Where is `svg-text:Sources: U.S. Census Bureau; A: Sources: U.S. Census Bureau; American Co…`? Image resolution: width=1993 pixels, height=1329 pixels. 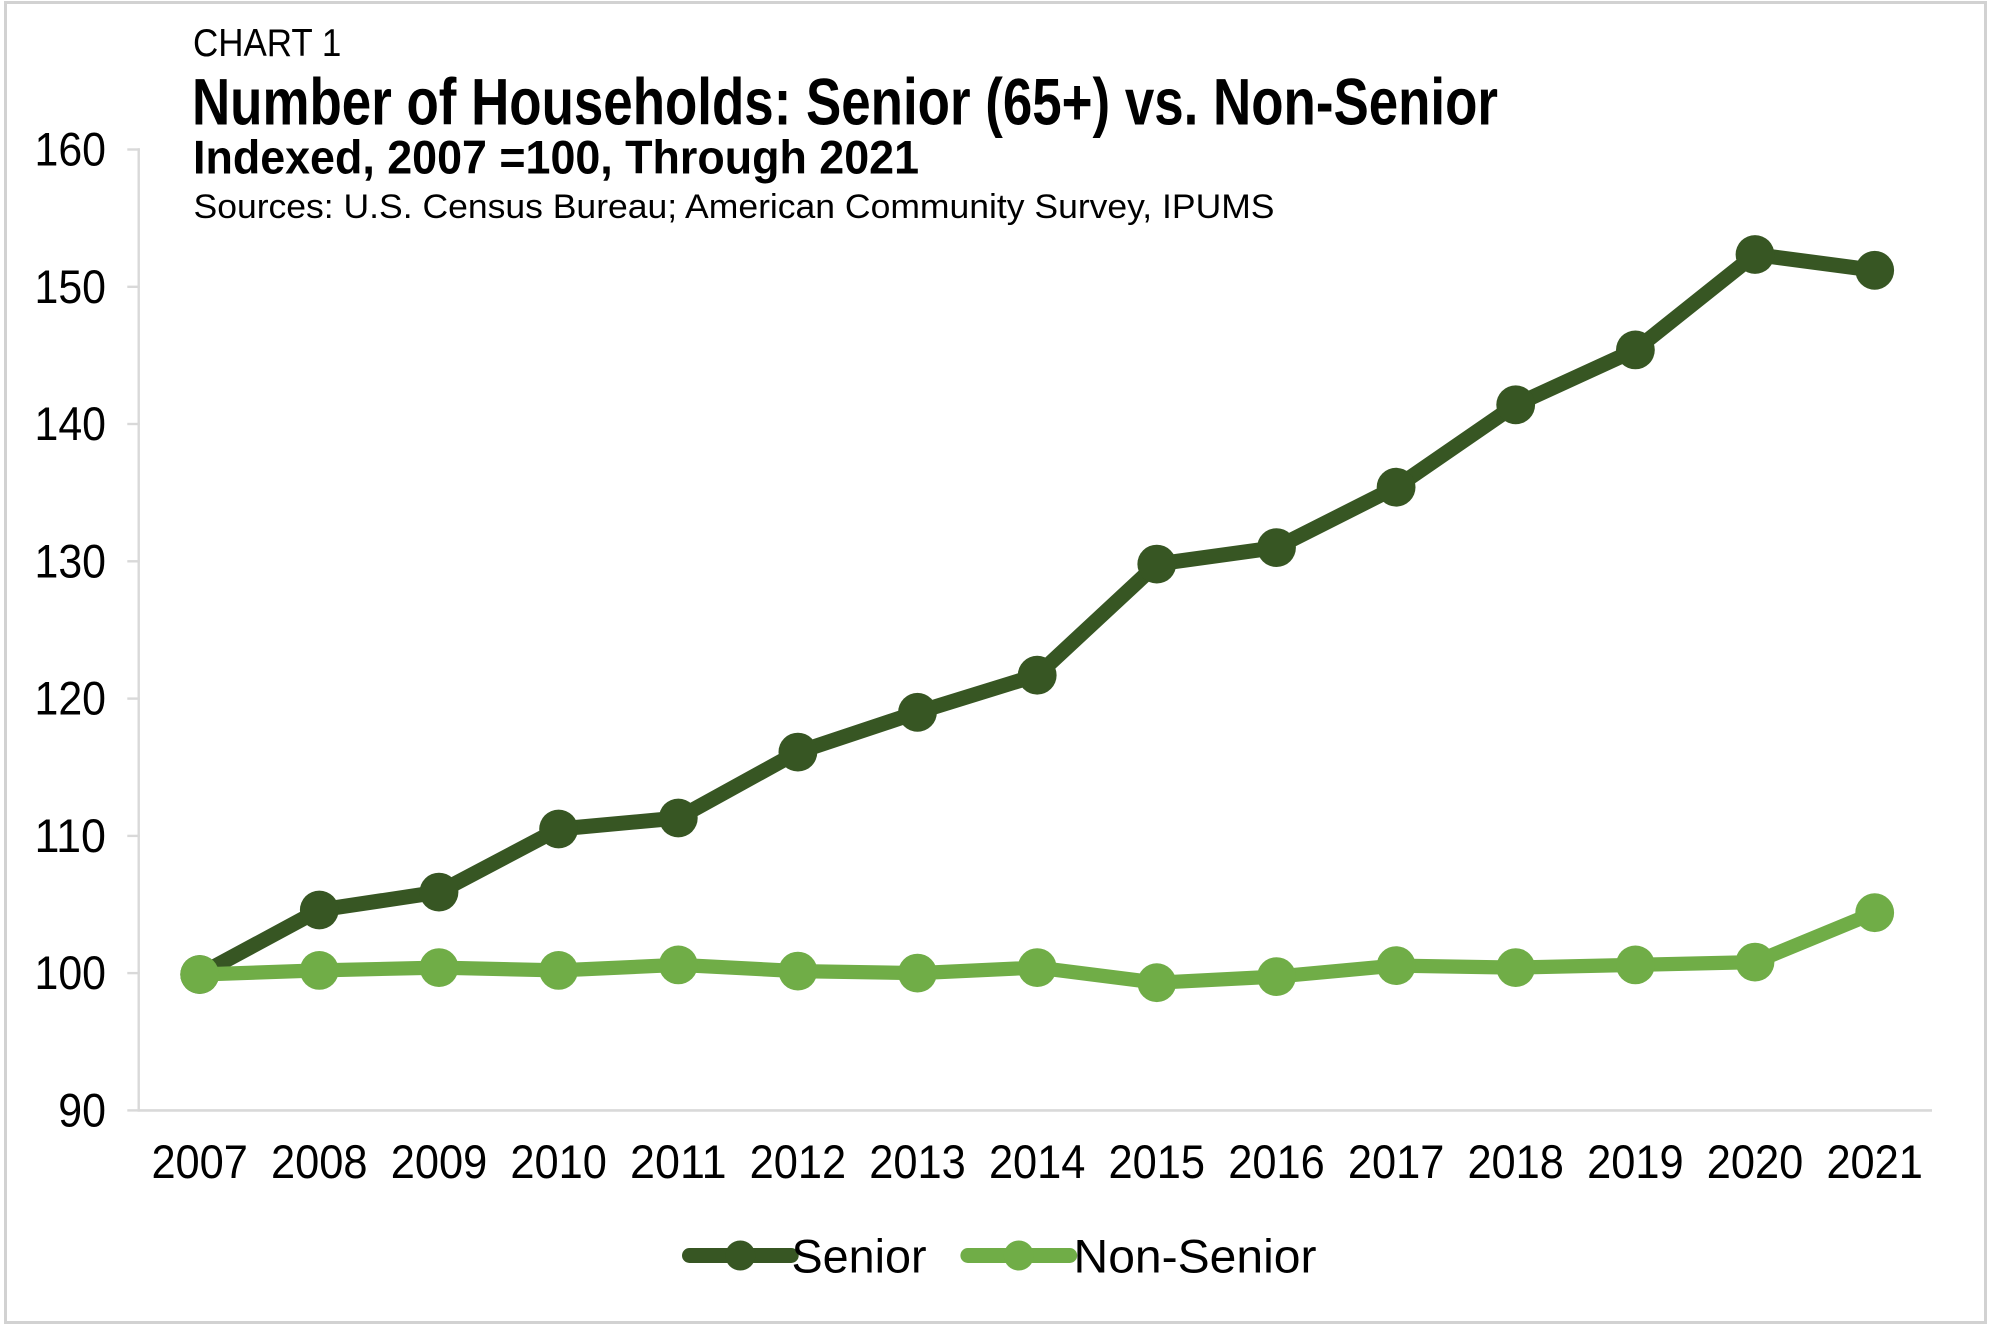
svg-text:Sources: U.S. Census Bureau; A: Sources: U.S. Census Bureau; American Co… is located at coordinates (734, 207).